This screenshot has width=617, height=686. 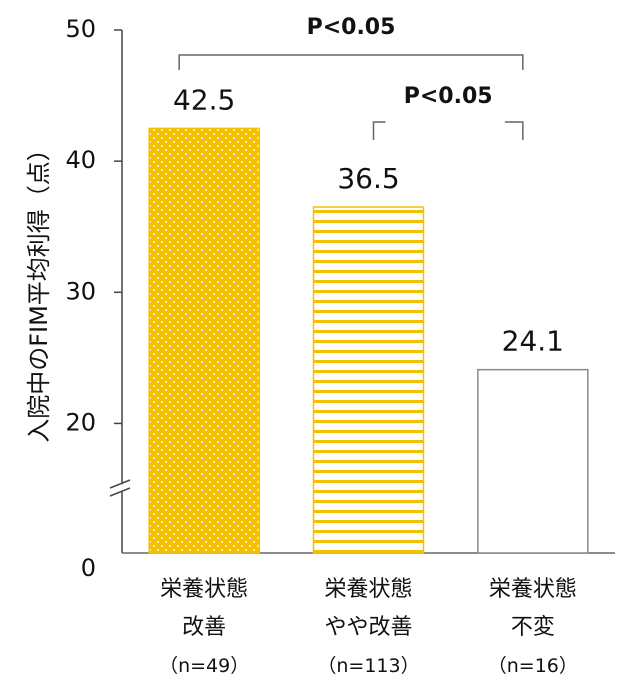 What do you see at coordinates (80, 160) in the screenshot?
I see `y-tick-label: 40` at bounding box center [80, 160].